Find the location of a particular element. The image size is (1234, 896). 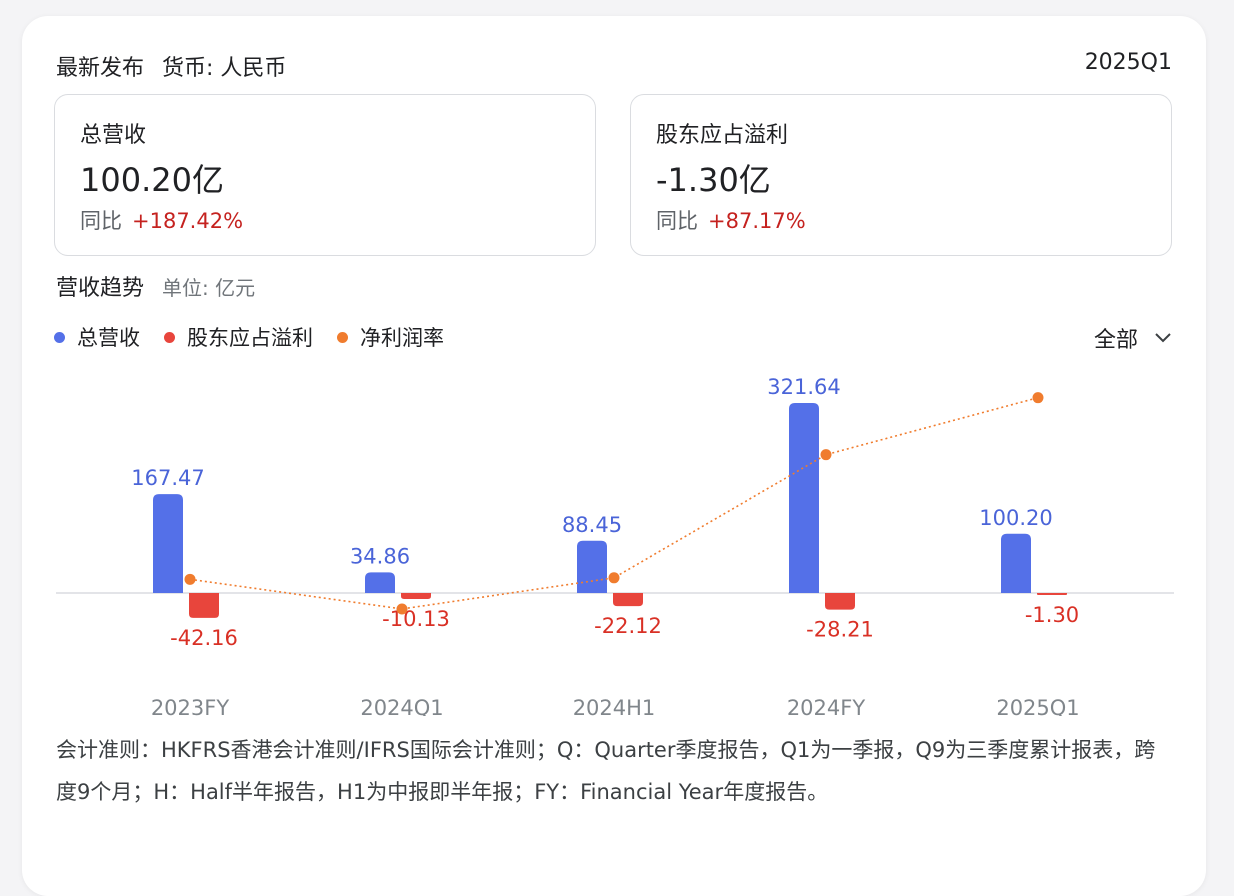

metric-yoy: 同比 +187.42% is located at coordinates (161, 220).